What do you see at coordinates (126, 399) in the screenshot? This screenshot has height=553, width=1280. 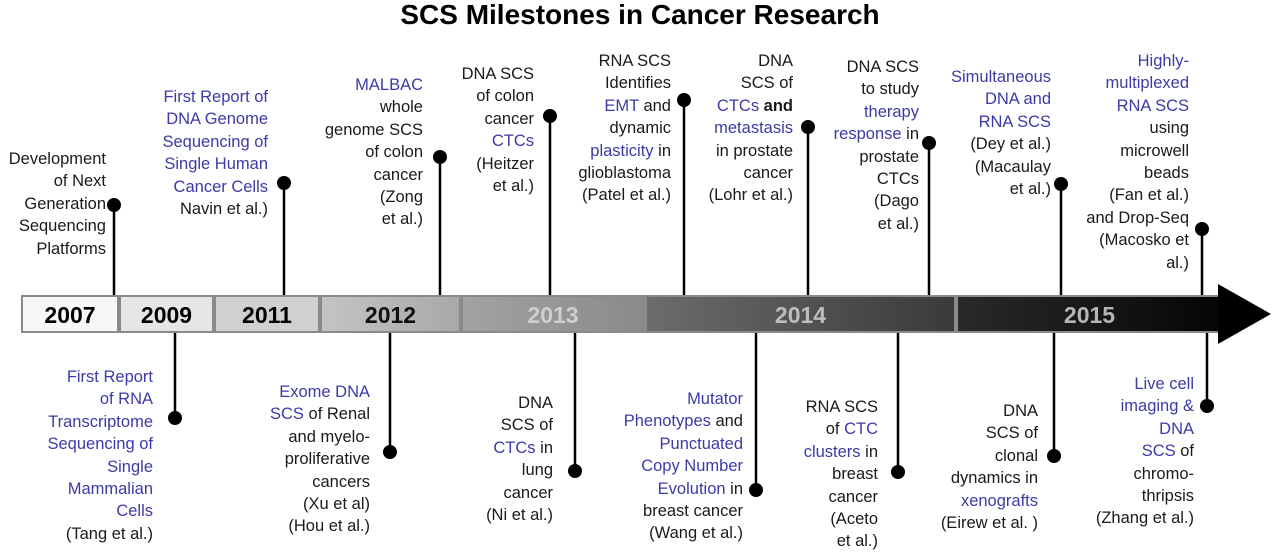 I see `highlight-text: of RNA` at bounding box center [126, 399].